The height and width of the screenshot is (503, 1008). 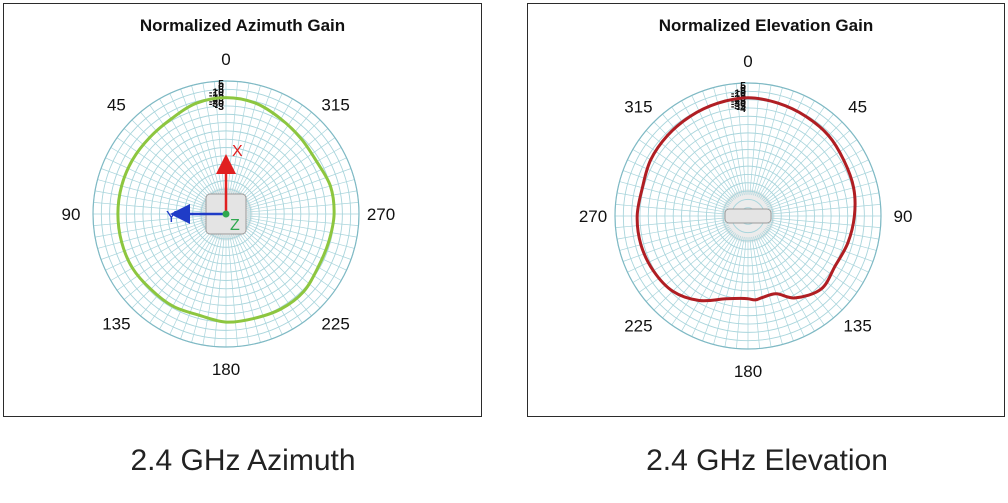 What do you see at coordinates (226, 214) in the screenshot?
I see `z-axis-dot` at bounding box center [226, 214].